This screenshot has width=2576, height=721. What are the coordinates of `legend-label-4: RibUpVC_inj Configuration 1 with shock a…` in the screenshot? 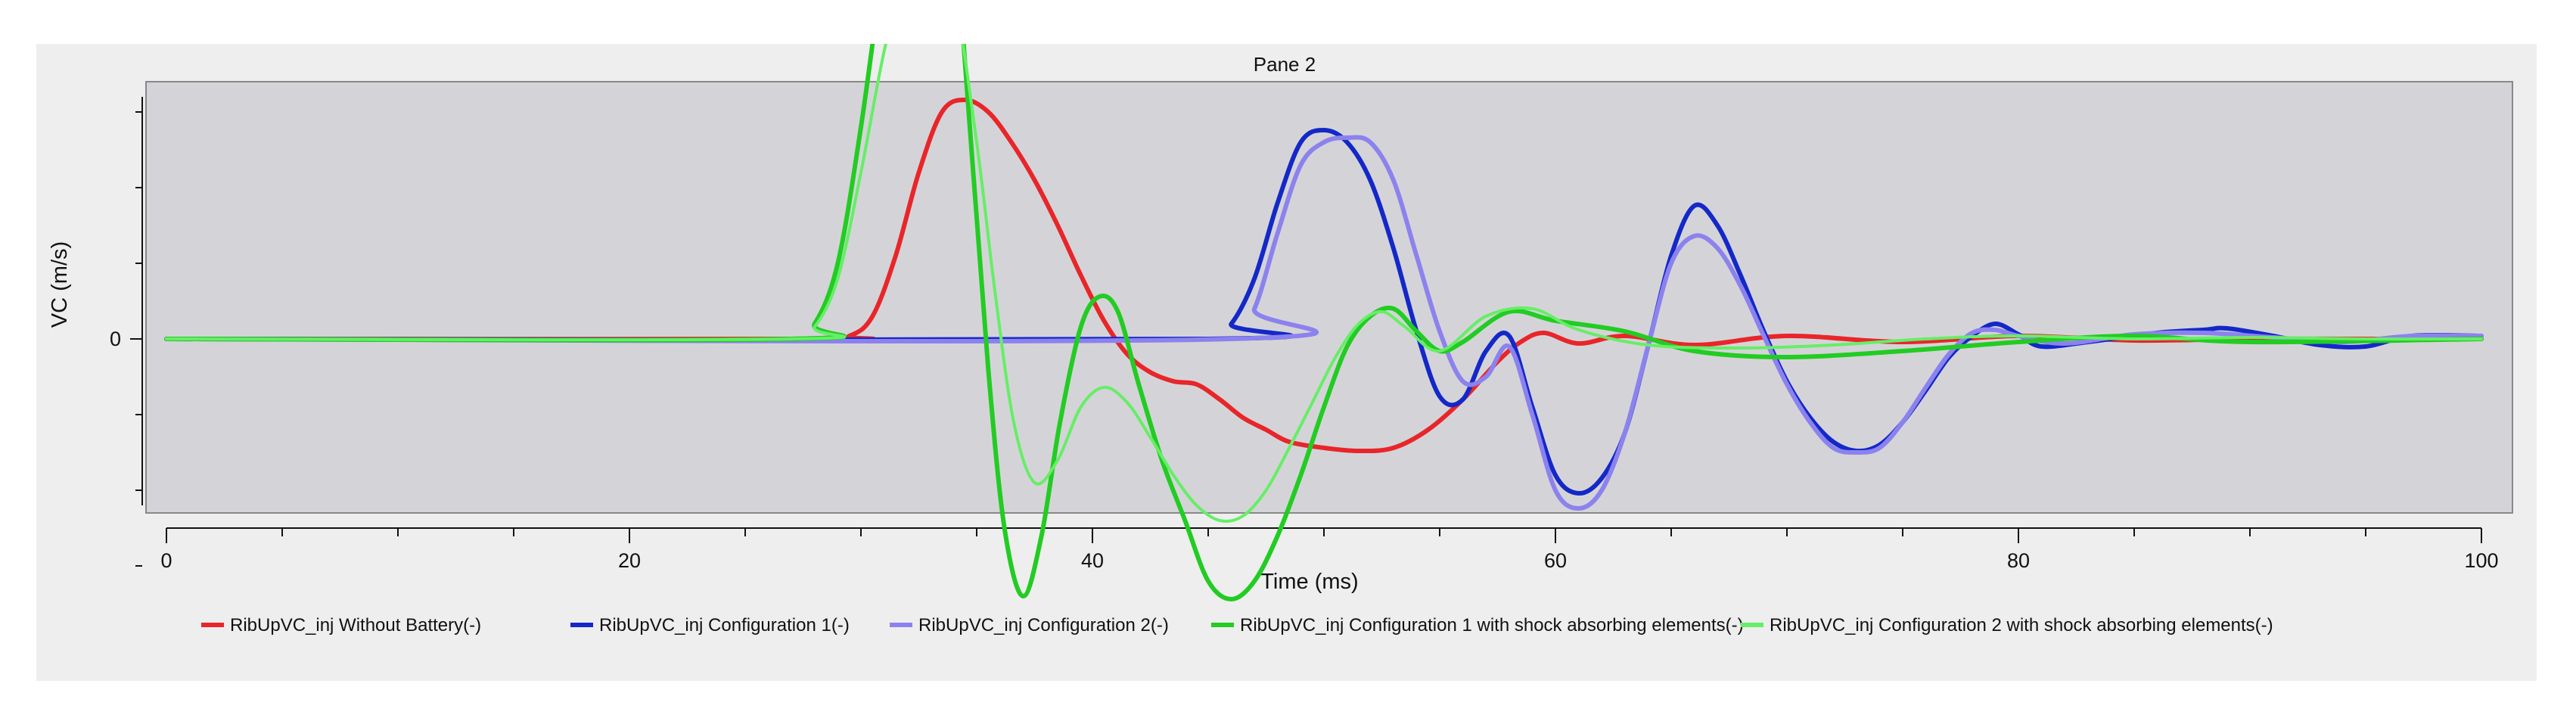 It's located at (1492, 626).